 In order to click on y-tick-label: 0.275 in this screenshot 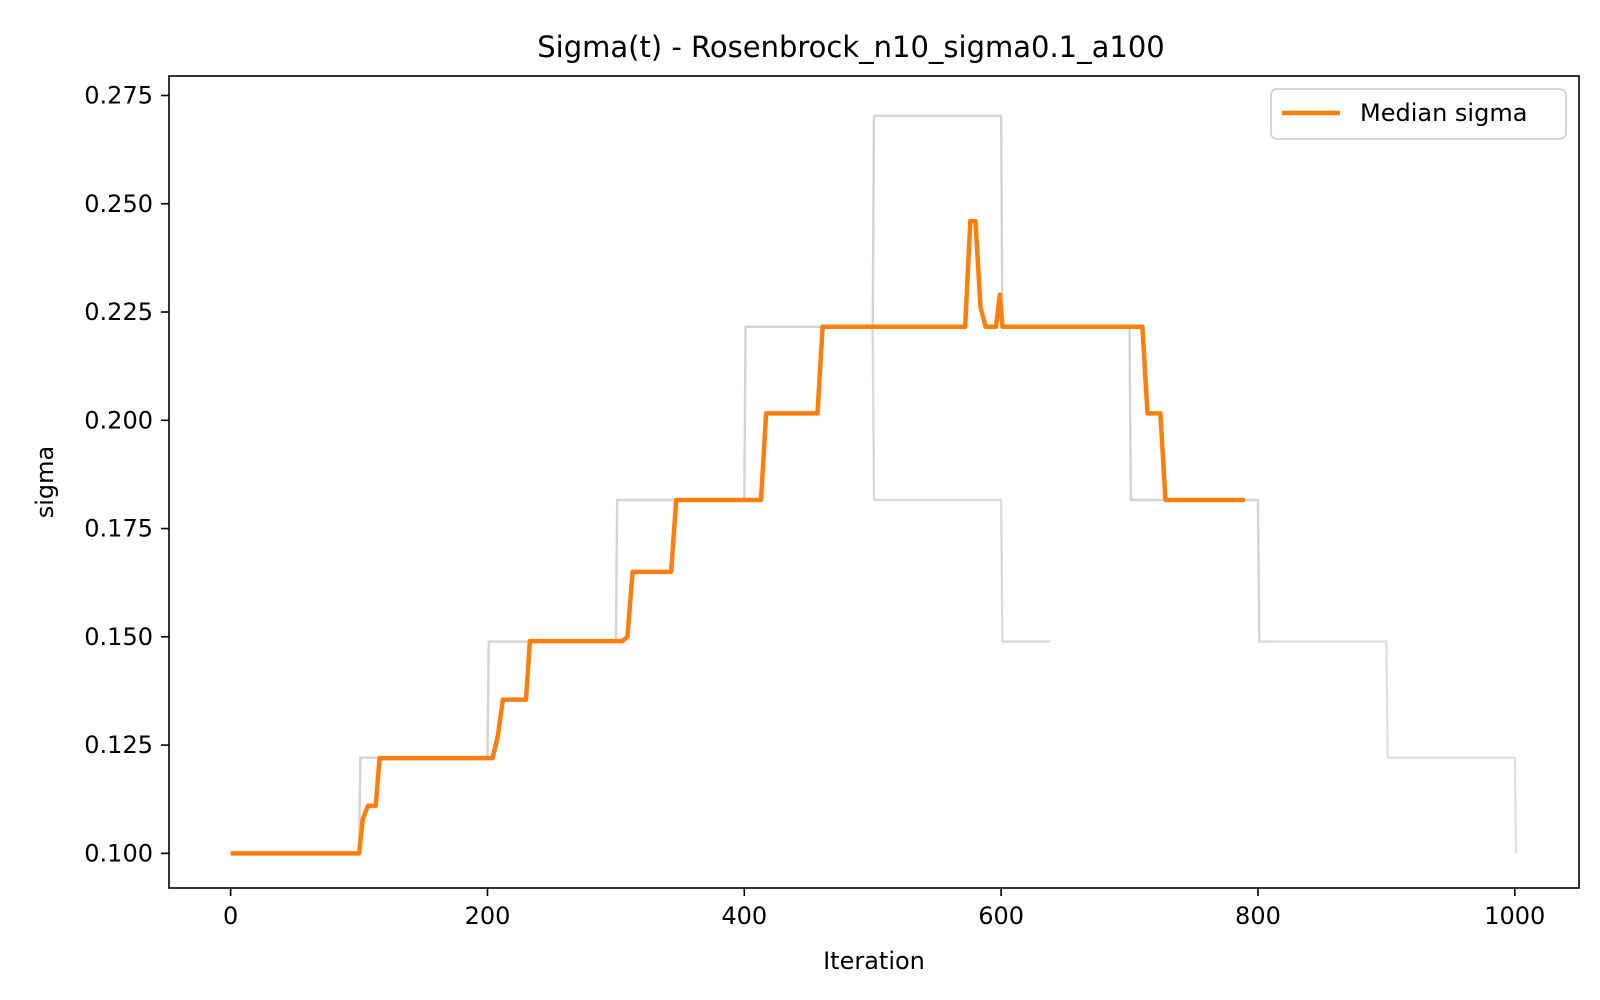, I will do `click(118, 95)`.